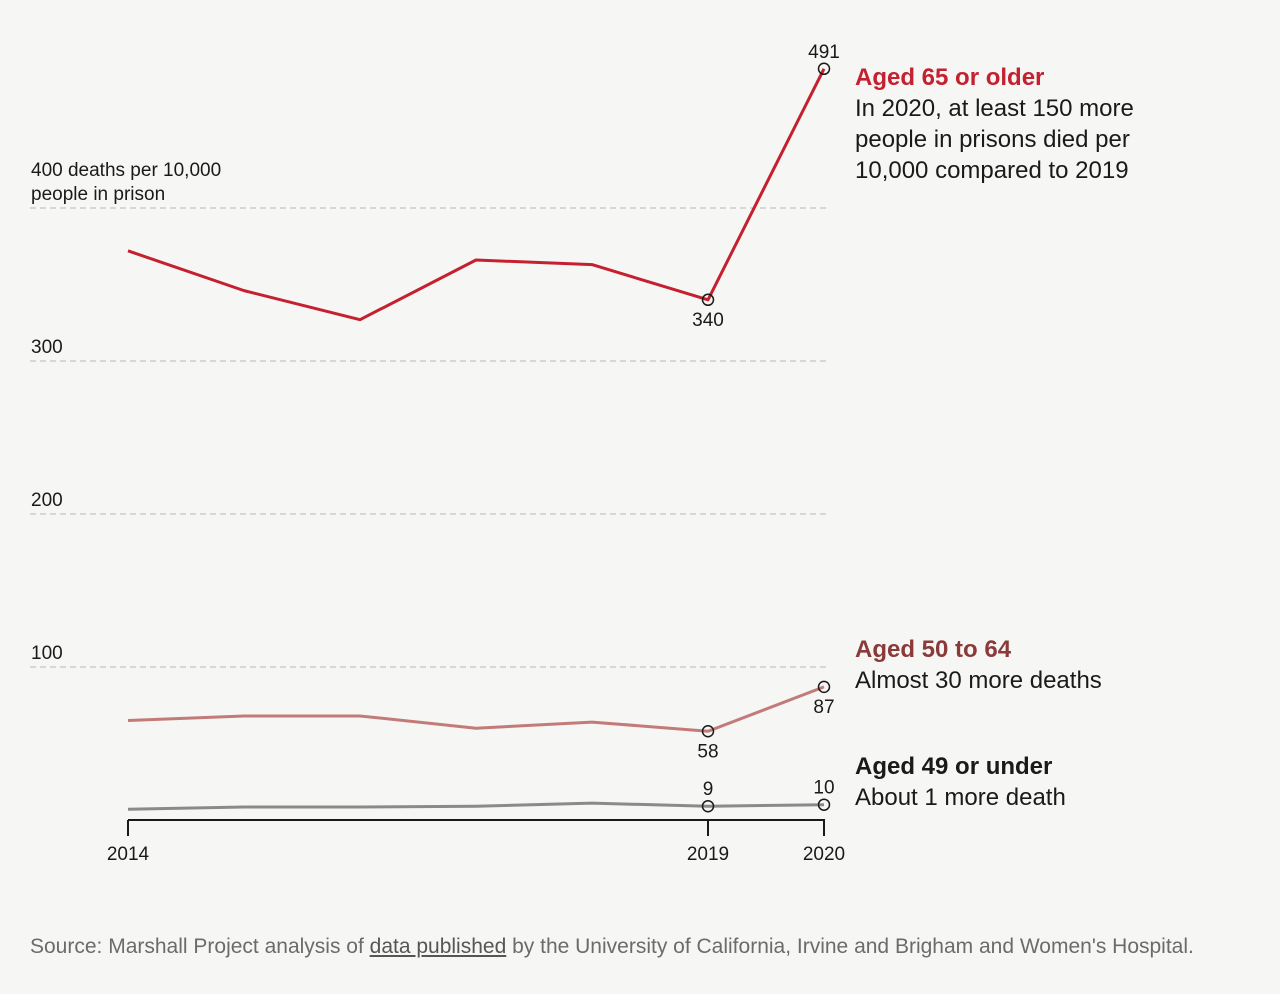  I want to click on data-label: 87, so click(823, 707).